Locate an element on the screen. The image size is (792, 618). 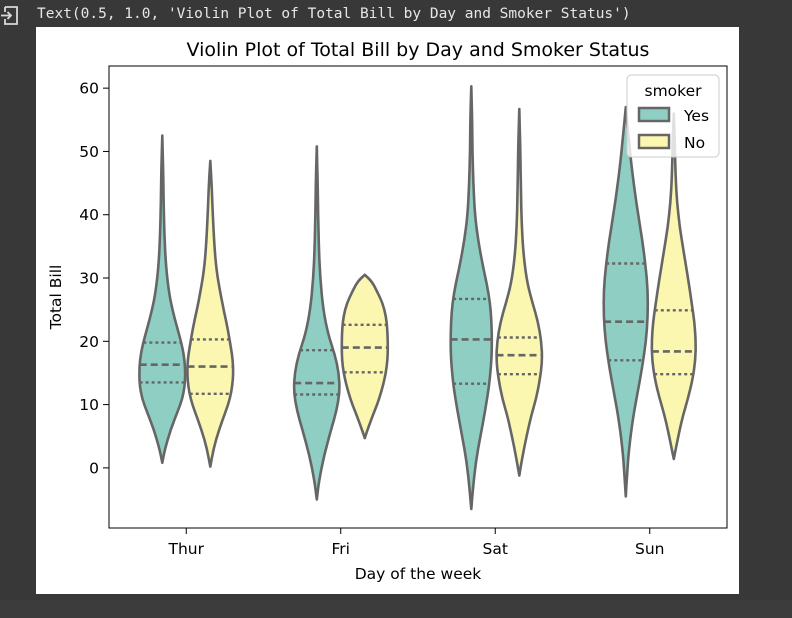
x-tick-label-thur: Thur is located at coordinates (186, 549).